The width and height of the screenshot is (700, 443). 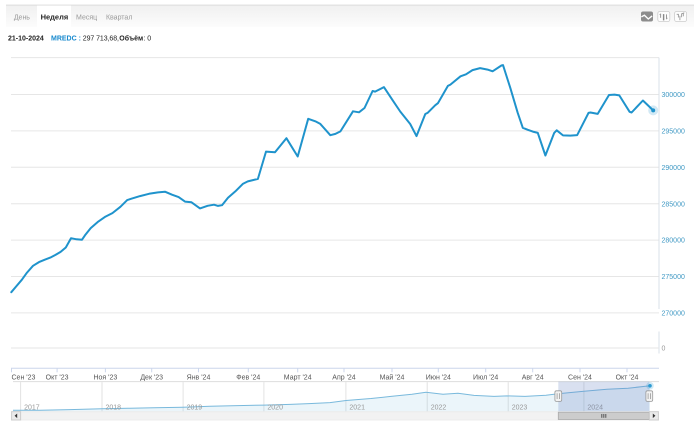 I want to click on svg-text: 0, so click(x=664, y=349).